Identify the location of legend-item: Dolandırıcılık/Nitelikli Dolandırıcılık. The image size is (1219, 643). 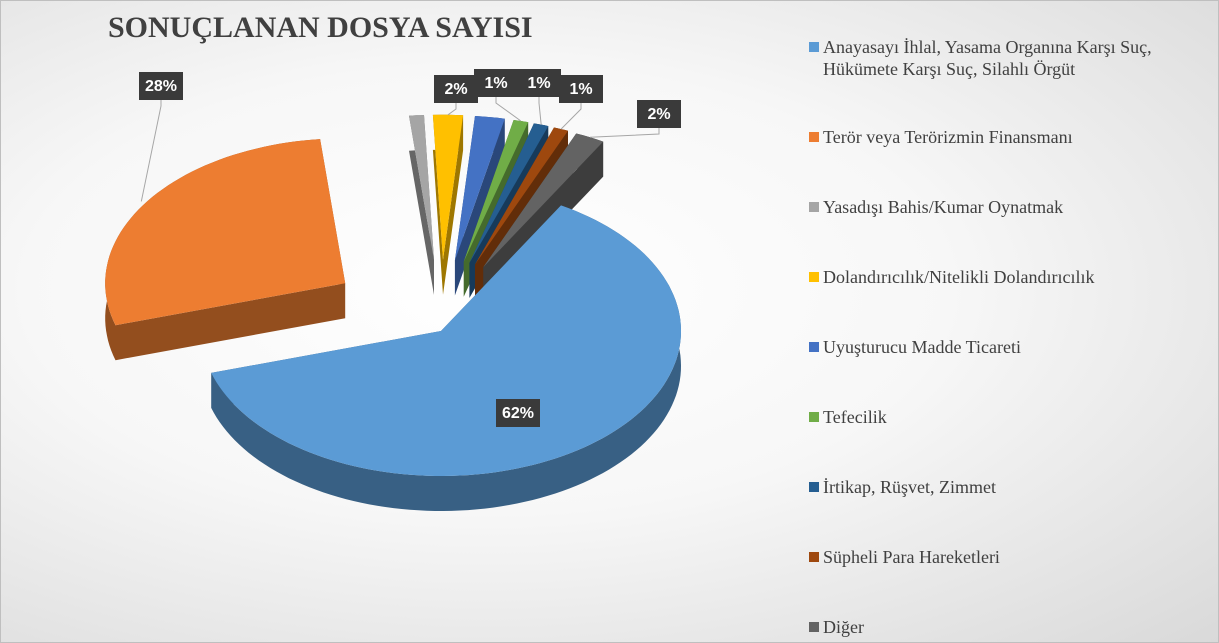
(986, 277).